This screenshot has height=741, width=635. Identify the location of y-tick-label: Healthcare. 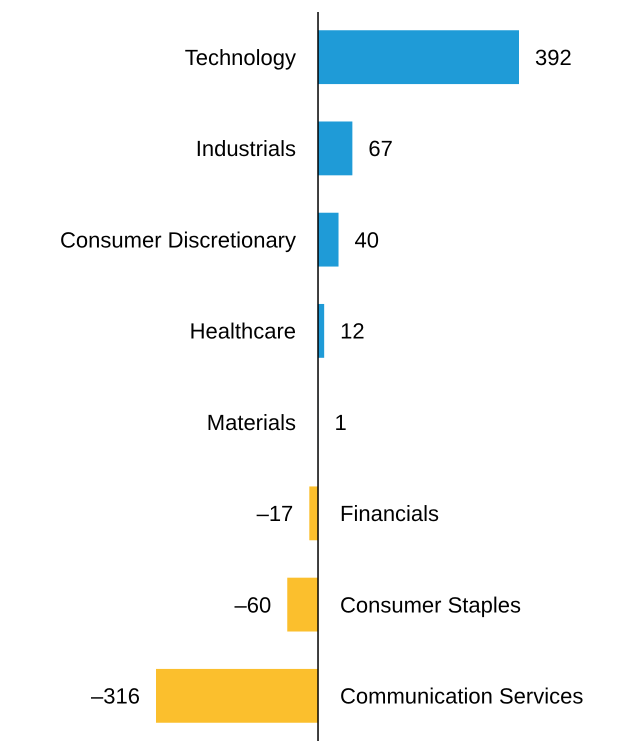
(243, 331).